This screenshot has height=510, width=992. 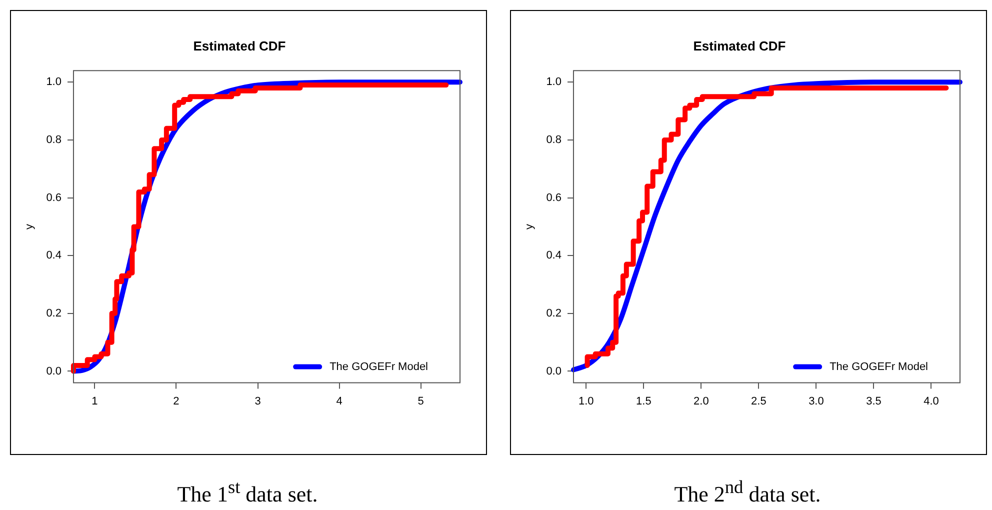 What do you see at coordinates (339, 401) in the screenshot?
I see `x-tick-label: 4` at bounding box center [339, 401].